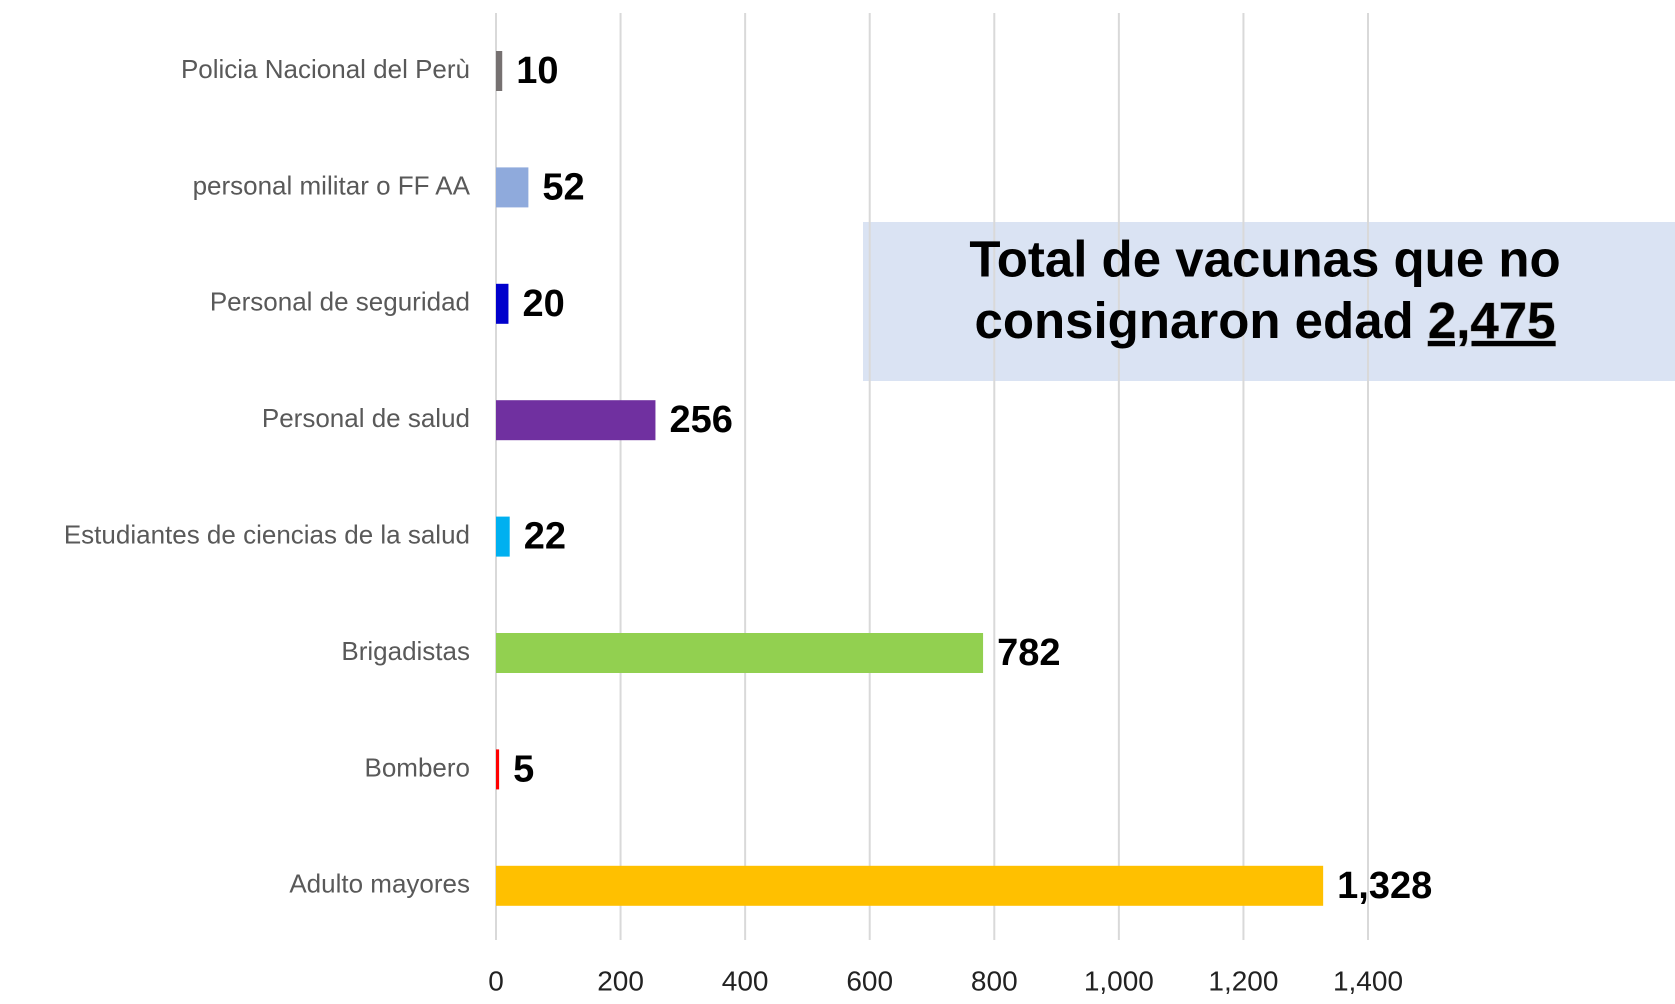  What do you see at coordinates (1384, 886) in the screenshot?
I see `value-label: 1,328` at bounding box center [1384, 886].